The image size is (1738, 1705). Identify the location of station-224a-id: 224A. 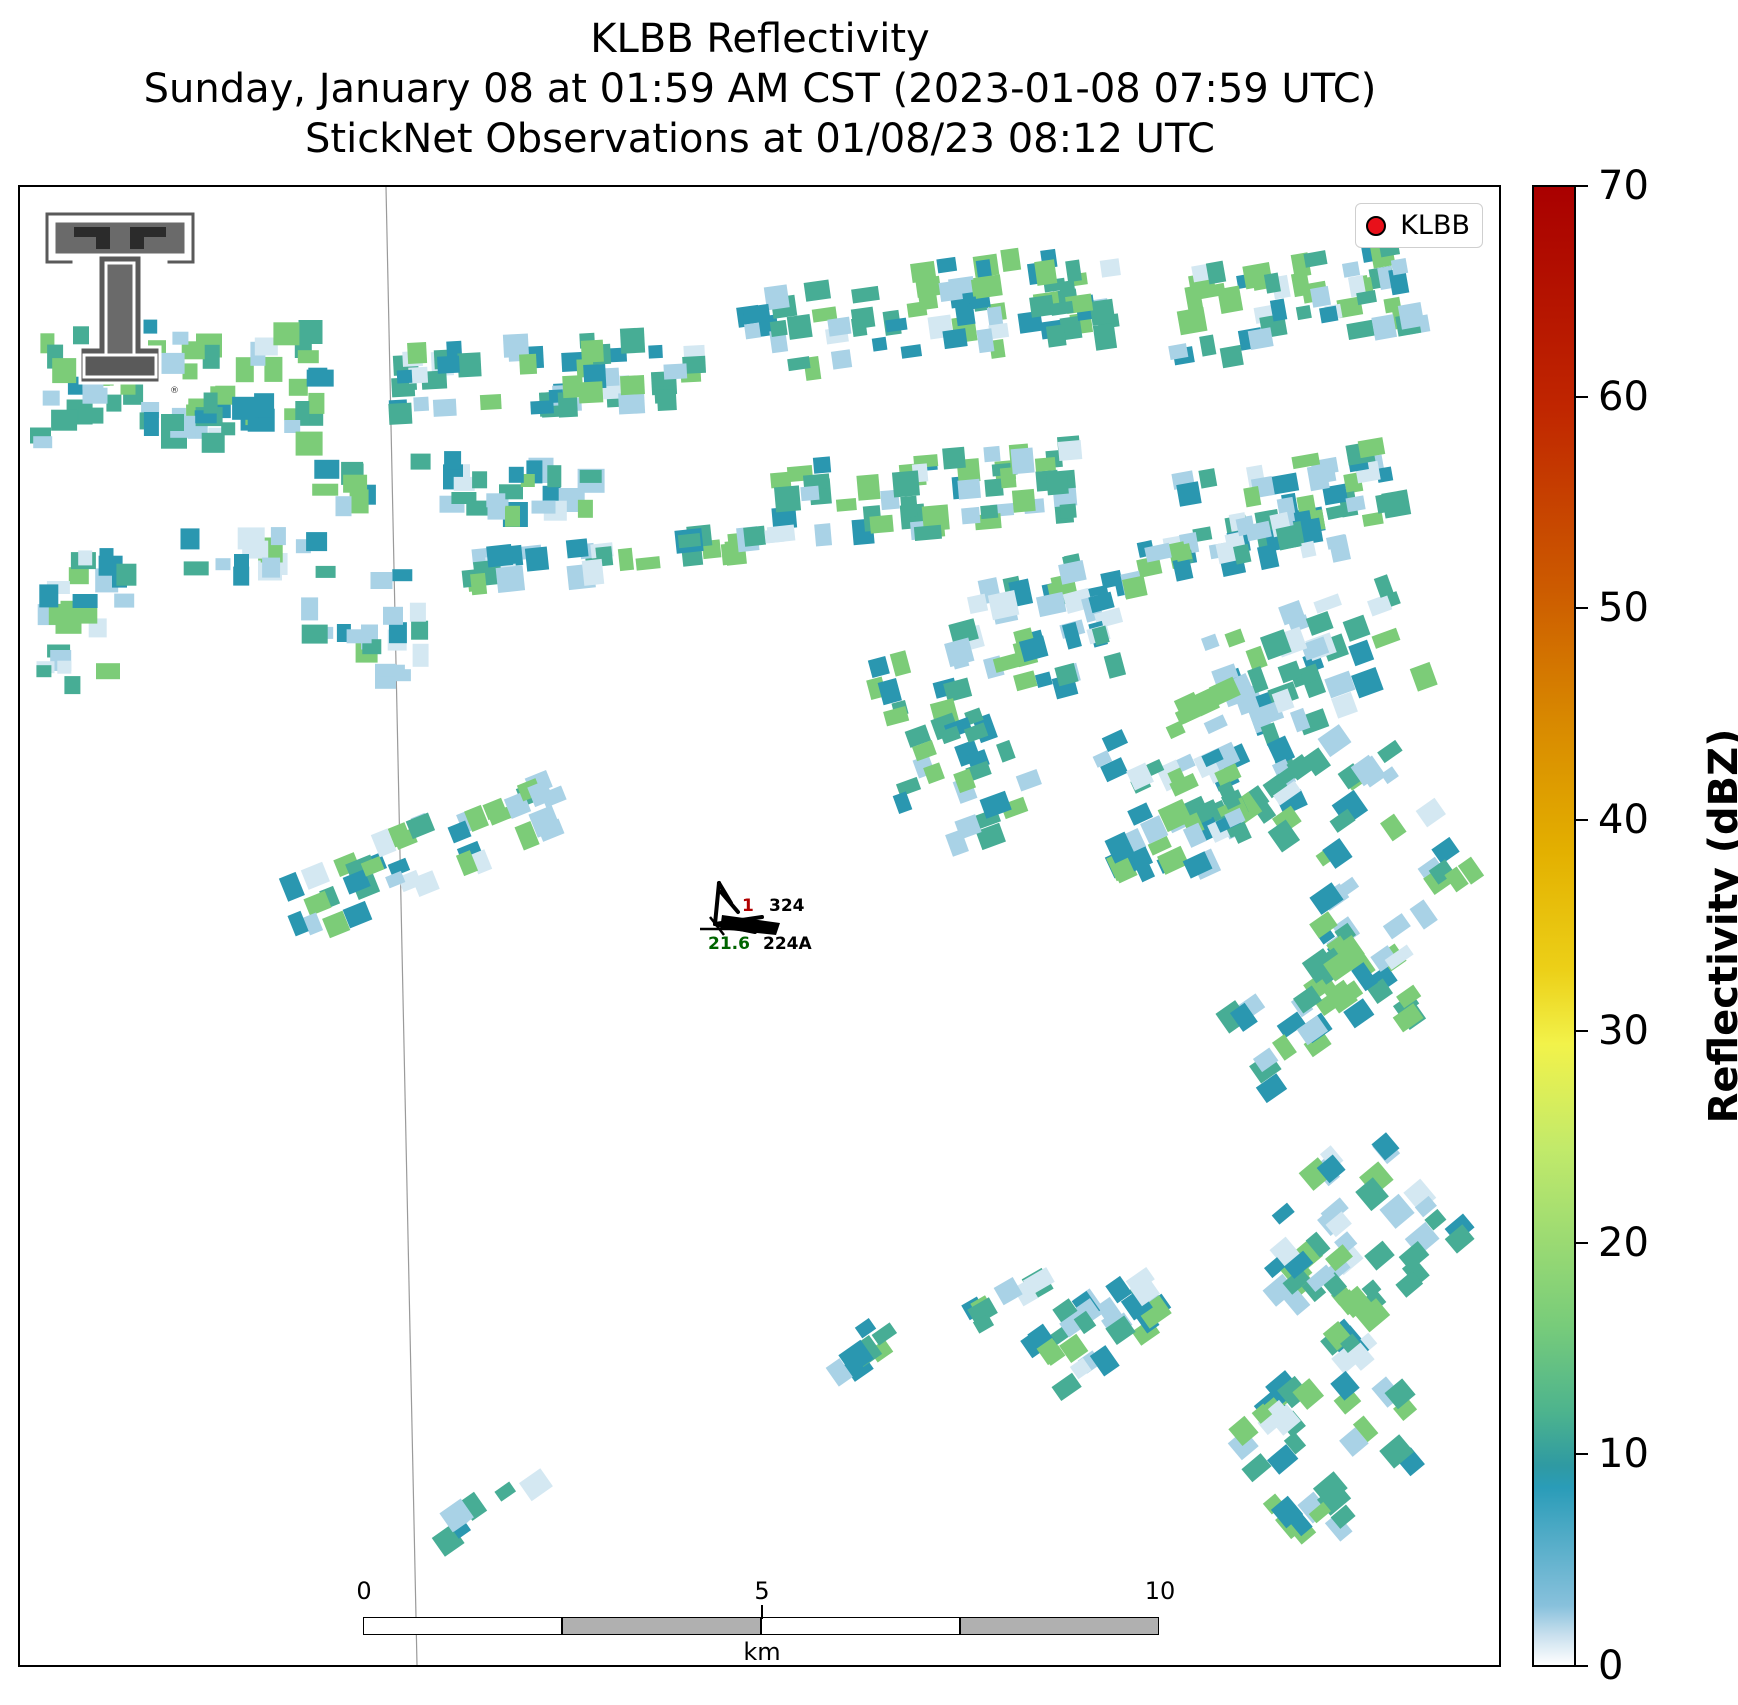
(787, 944).